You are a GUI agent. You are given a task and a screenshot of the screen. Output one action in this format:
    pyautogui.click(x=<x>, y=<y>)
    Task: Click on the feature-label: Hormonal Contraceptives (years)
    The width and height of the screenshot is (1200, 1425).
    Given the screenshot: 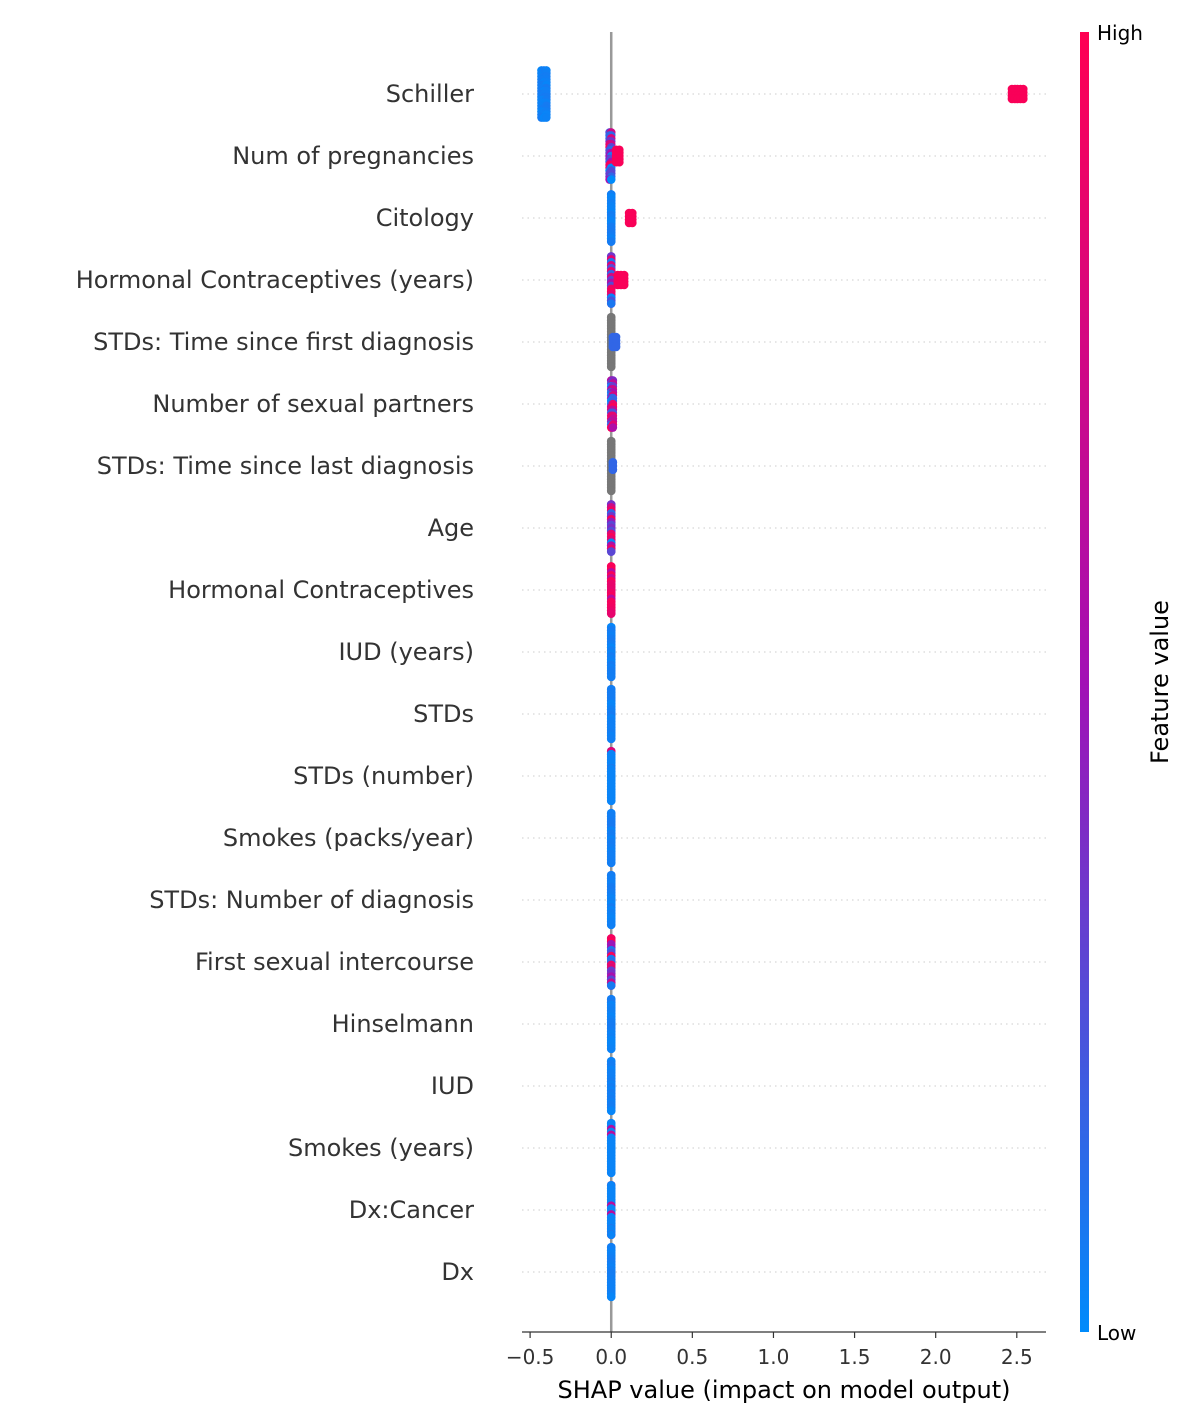 What is the action you would take?
    pyautogui.click(x=275, y=280)
    